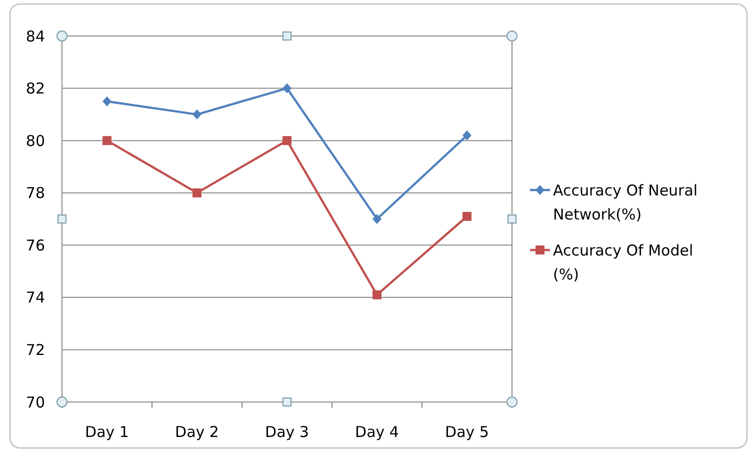 Image resolution: width=751 pixels, height=455 pixels. Describe the element at coordinates (35, 193) in the screenshot. I see `y-tick-label: 78` at that location.